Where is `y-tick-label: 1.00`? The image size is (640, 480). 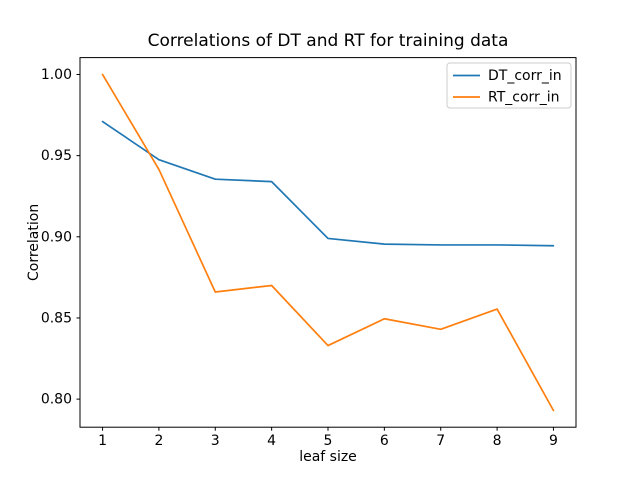 y-tick-label: 1.00 is located at coordinates (56, 75).